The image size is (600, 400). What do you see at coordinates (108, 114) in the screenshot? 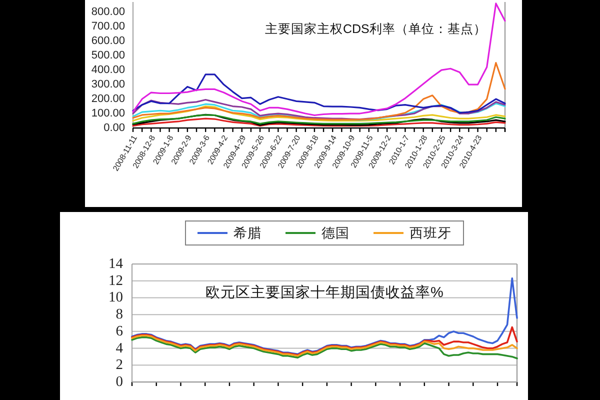
I see `y-tick-label: 100.00` at bounding box center [108, 114].